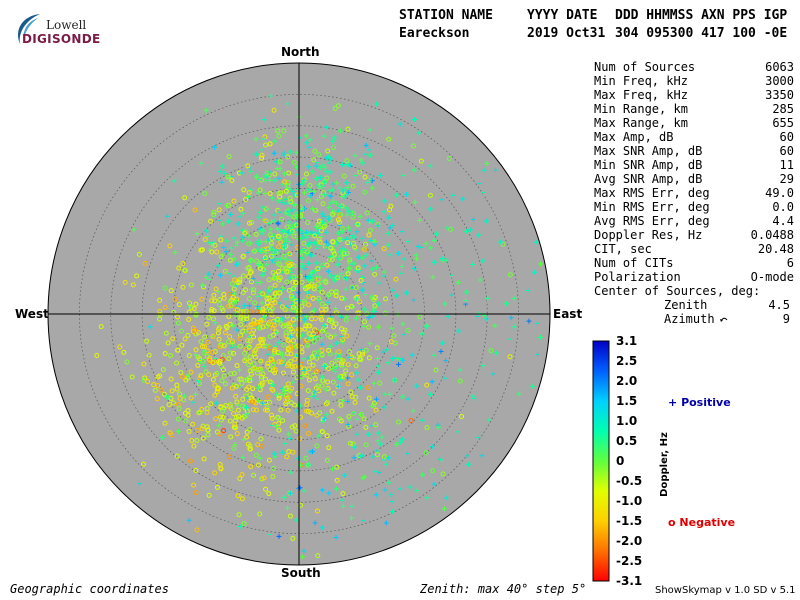 Image resolution: width=800 pixels, height=600 pixels. Describe the element at coordinates (694, 81) in the screenshot. I see `stat-row: Min Freq, kHz 3000` at that location.